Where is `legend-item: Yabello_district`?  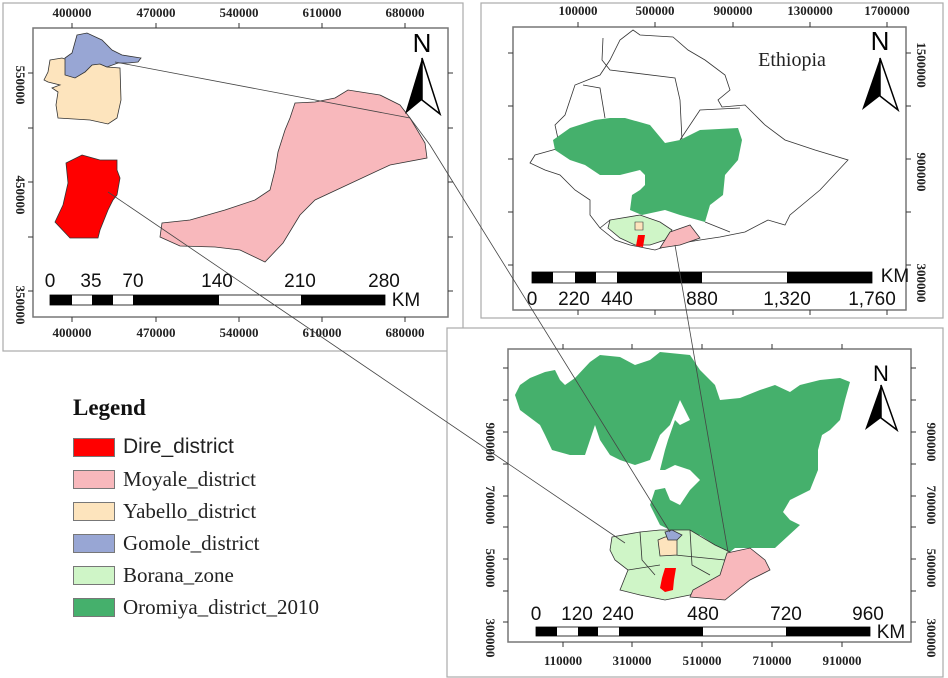
legend-item: Yabello_district is located at coordinates (196, 511).